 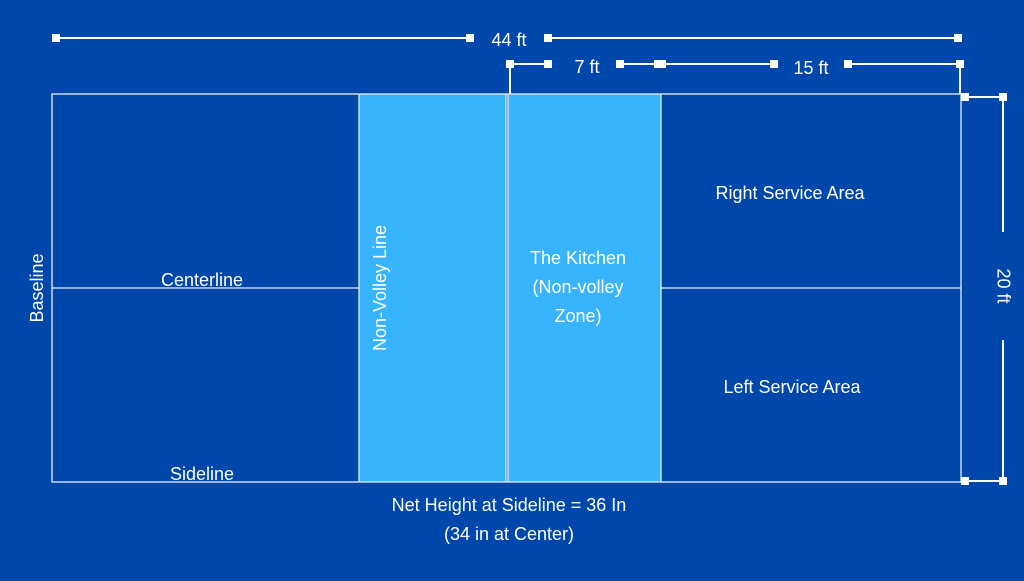 I want to click on dimension-label-44ft: 44 ft, so click(x=509, y=39).